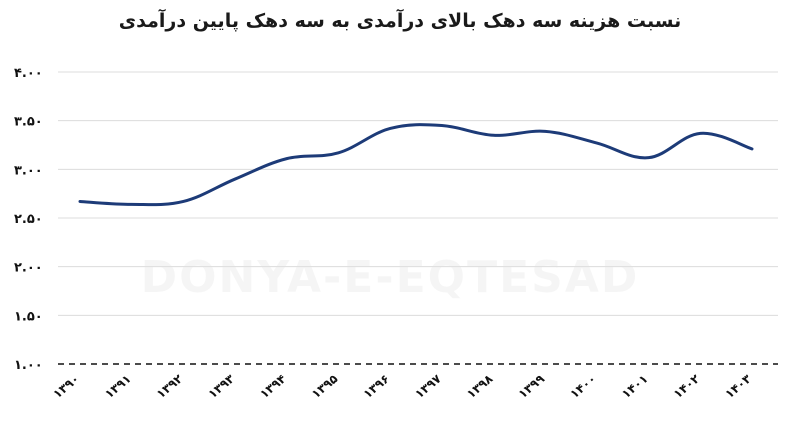 This screenshot has height=432, width=800. I want to click on y-tick-label: ۱.۰۰, so click(28, 365).